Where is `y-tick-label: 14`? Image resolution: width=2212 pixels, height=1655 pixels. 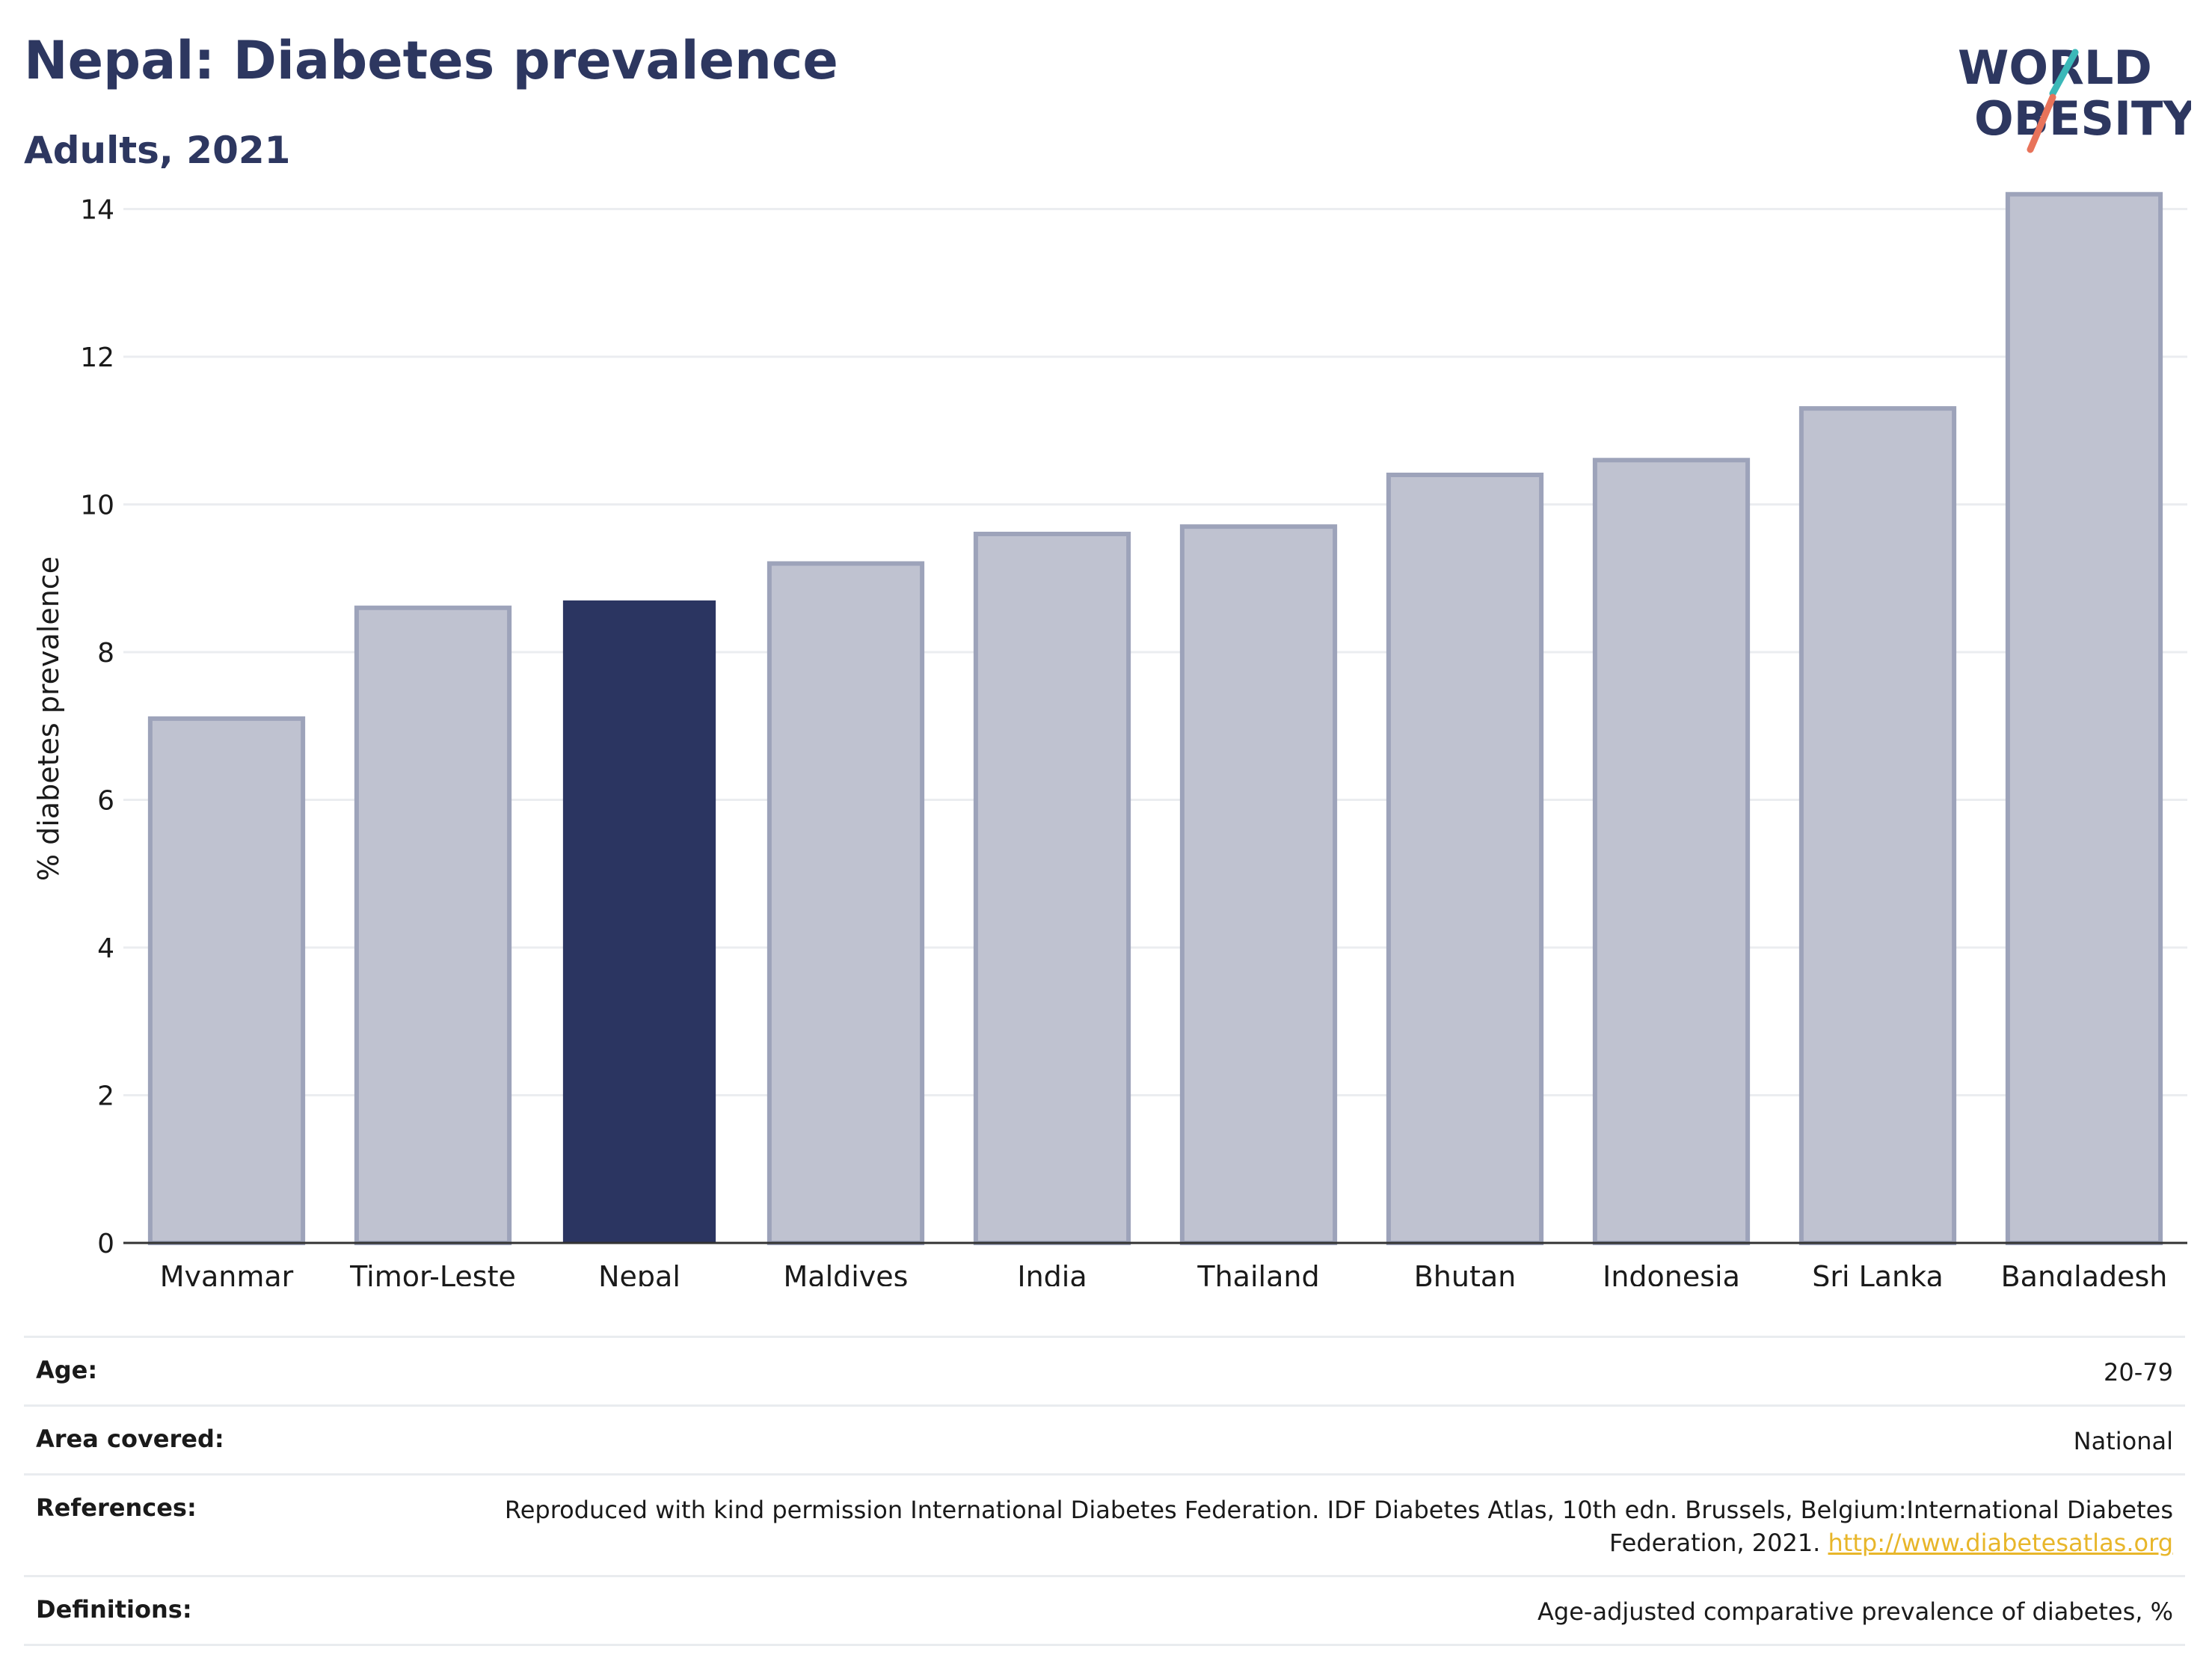 y-tick-label: 14 is located at coordinates (97, 210).